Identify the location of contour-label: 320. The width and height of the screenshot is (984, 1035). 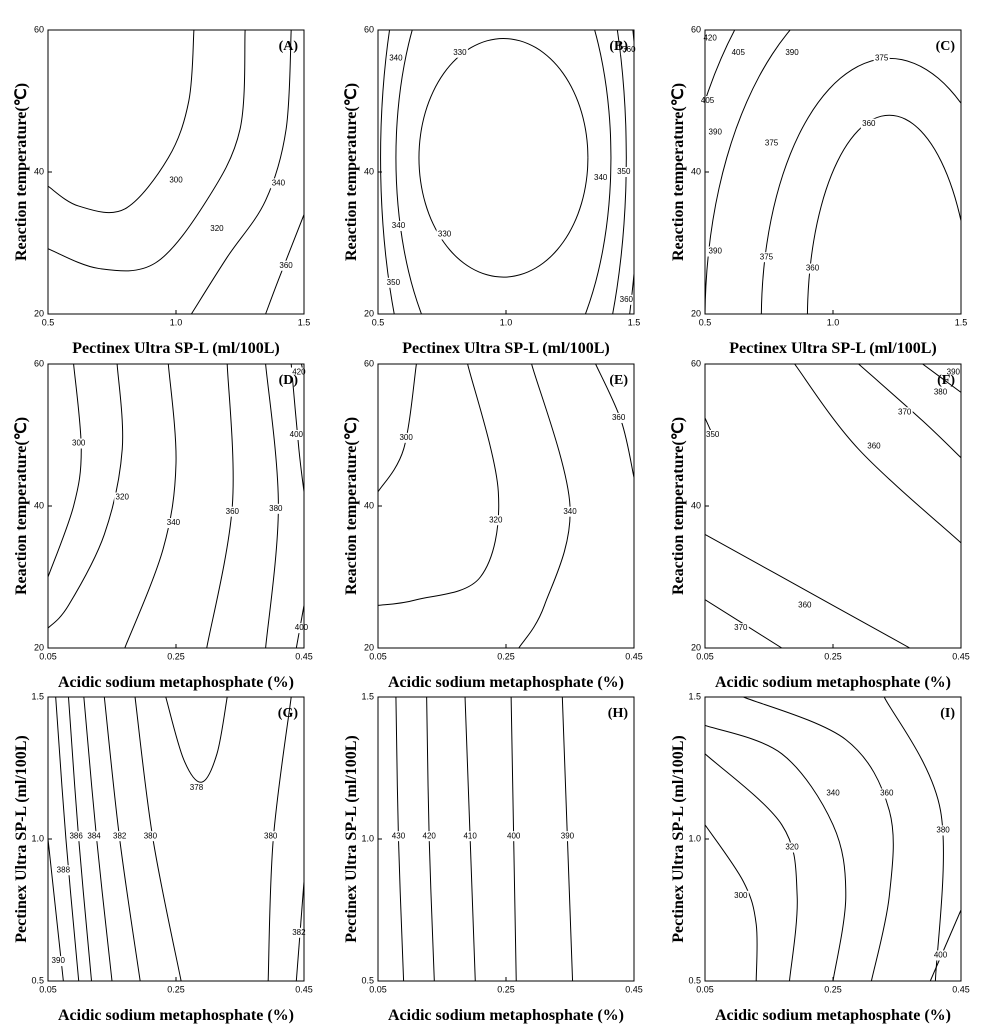
(792, 847).